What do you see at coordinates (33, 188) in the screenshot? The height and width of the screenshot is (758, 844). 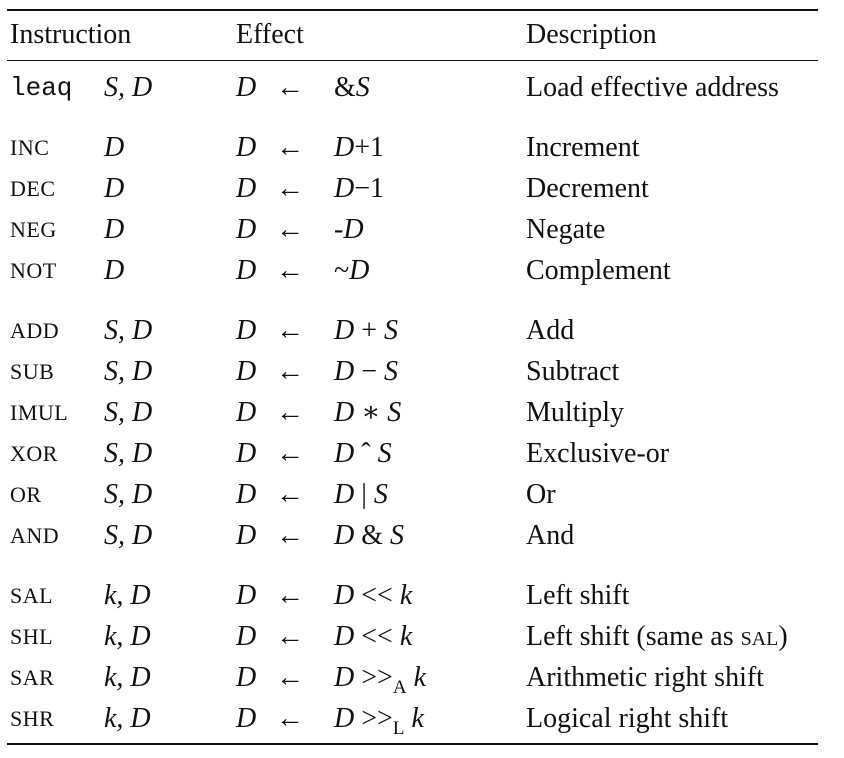 I see `instruction-opcode: DEC` at bounding box center [33, 188].